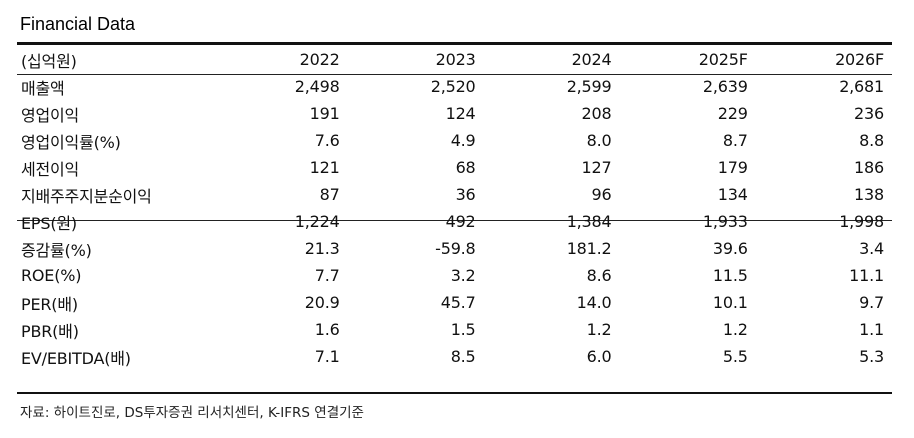 Image resolution: width=914 pixels, height=438 pixels. I want to click on cell-value: 179, so click(732, 167).